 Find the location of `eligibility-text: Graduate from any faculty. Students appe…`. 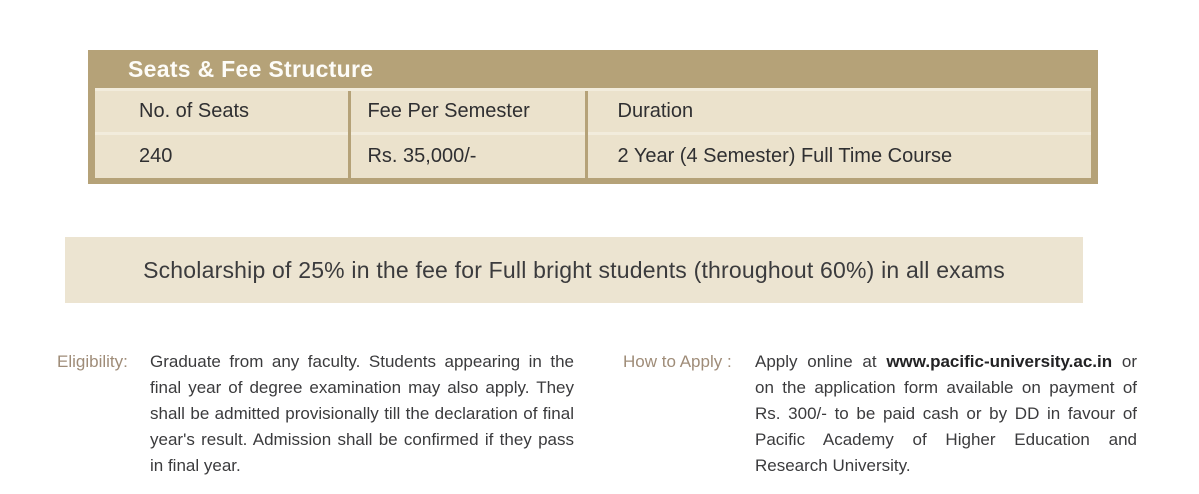

eligibility-text: Graduate from any faculty. Students appe… is located at coordinates (362, 413).